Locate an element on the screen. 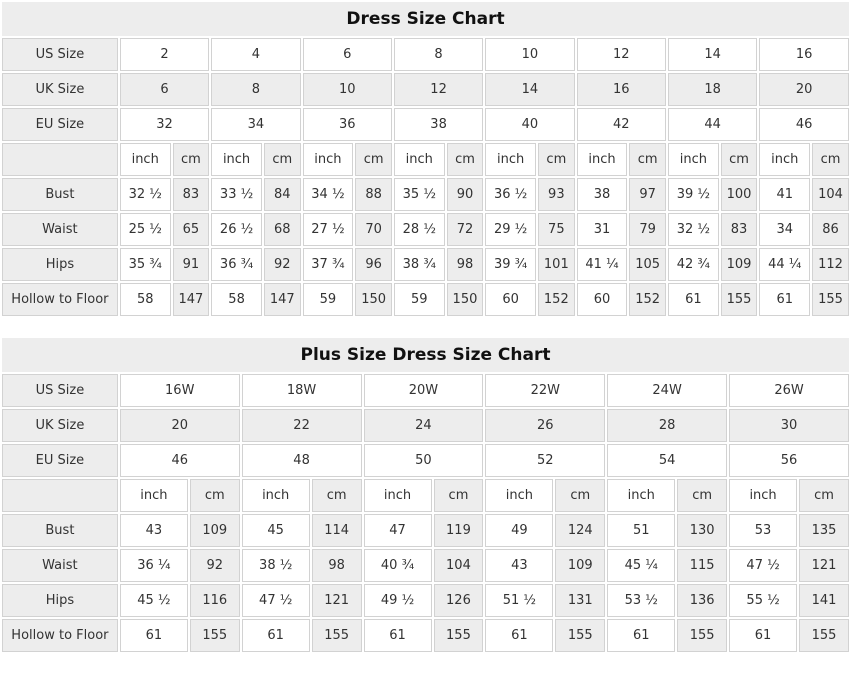 The image size is (851, 682). bust-cm-cell: 100 is located at coordinates (739, 194).